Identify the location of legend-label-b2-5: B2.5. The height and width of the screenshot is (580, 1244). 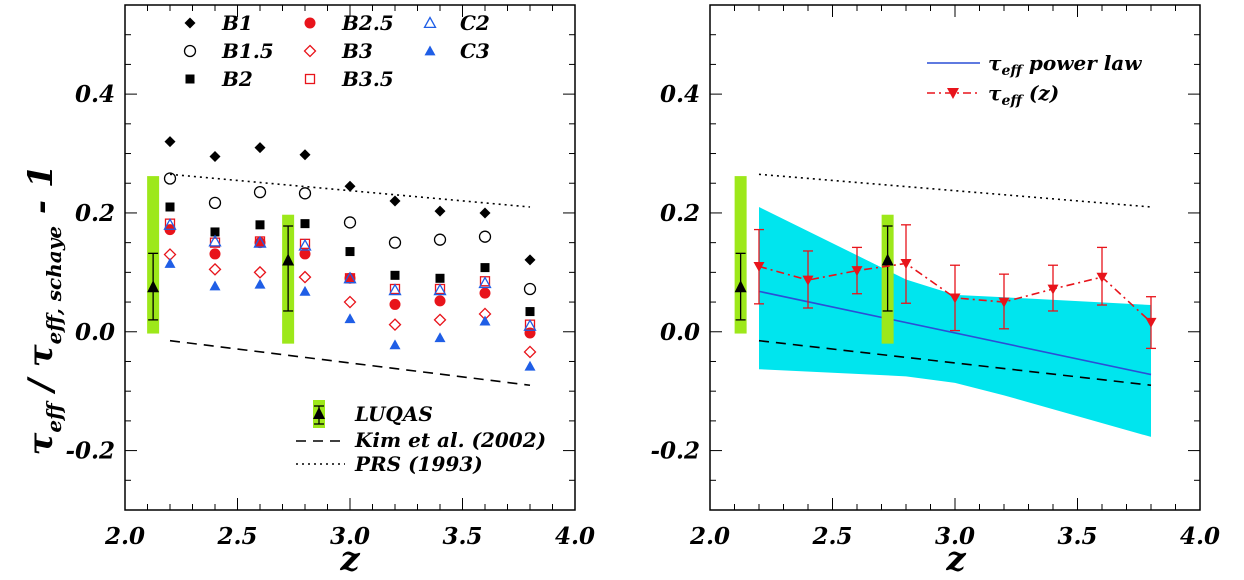
(367, 23).